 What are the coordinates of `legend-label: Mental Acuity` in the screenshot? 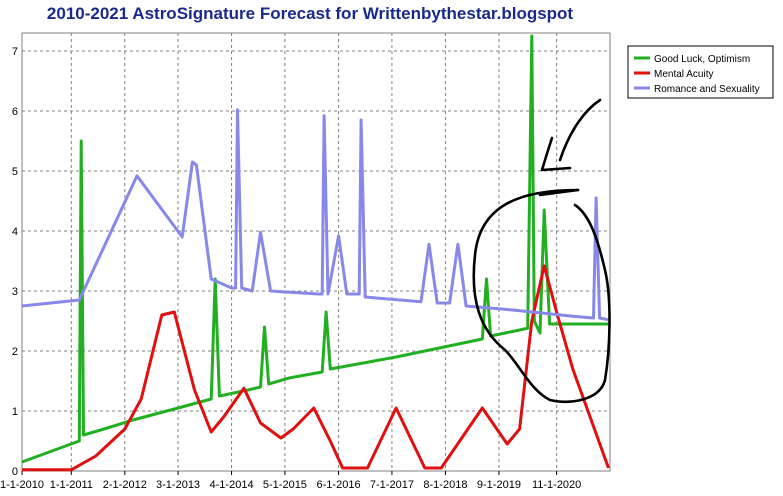 It's located at (683, 74).